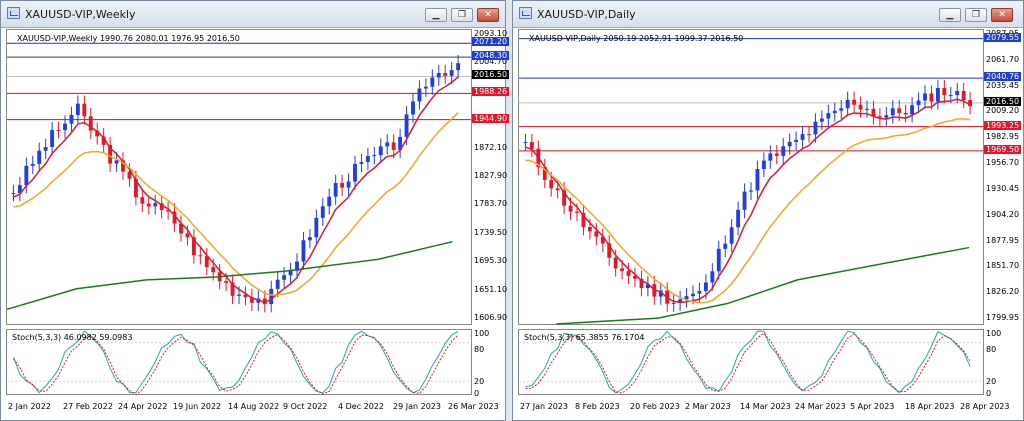  Describe the element at coordinates (491, 62) in the screenshot. I see `price-tick-label: 2004.70` at that location.